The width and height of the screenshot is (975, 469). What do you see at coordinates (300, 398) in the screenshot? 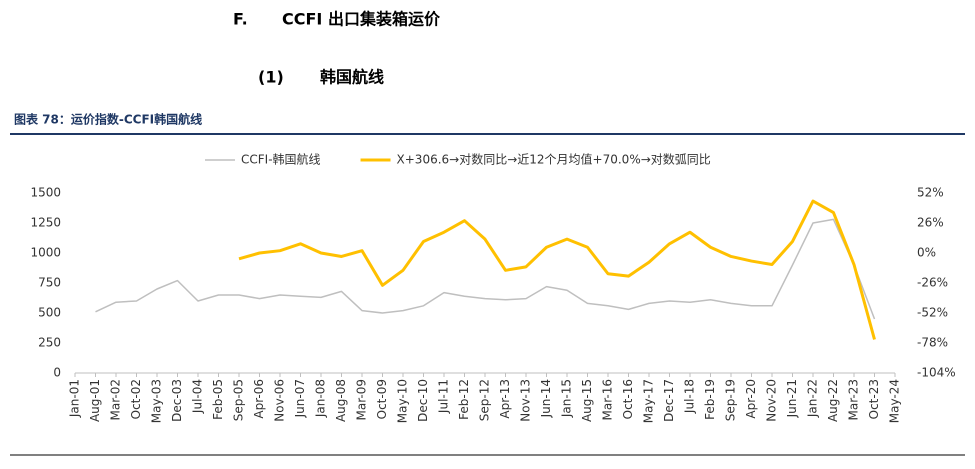
I see `x-tick-label: Jun-07` at bounding box center [300, 398].